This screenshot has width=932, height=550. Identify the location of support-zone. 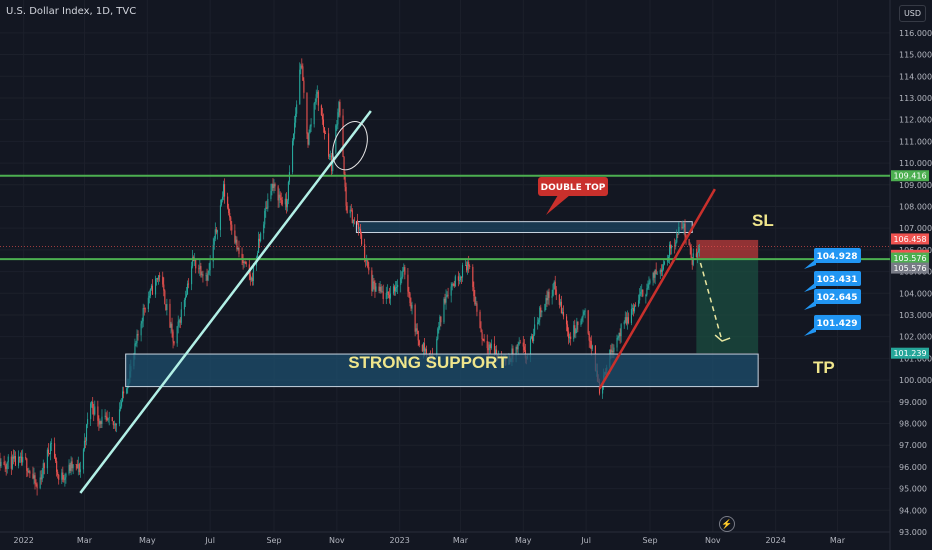
(442, 370).